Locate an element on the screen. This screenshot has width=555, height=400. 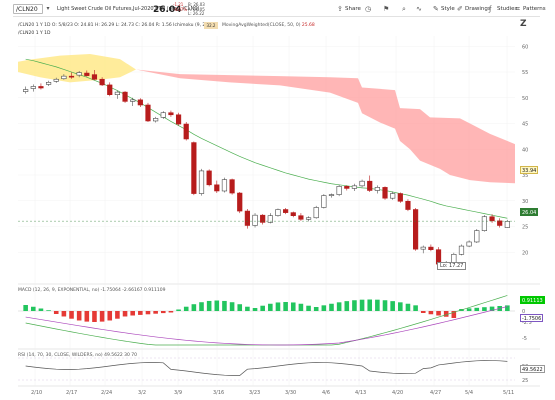
style-icon: ✎ is located at coordinates (436, 9).